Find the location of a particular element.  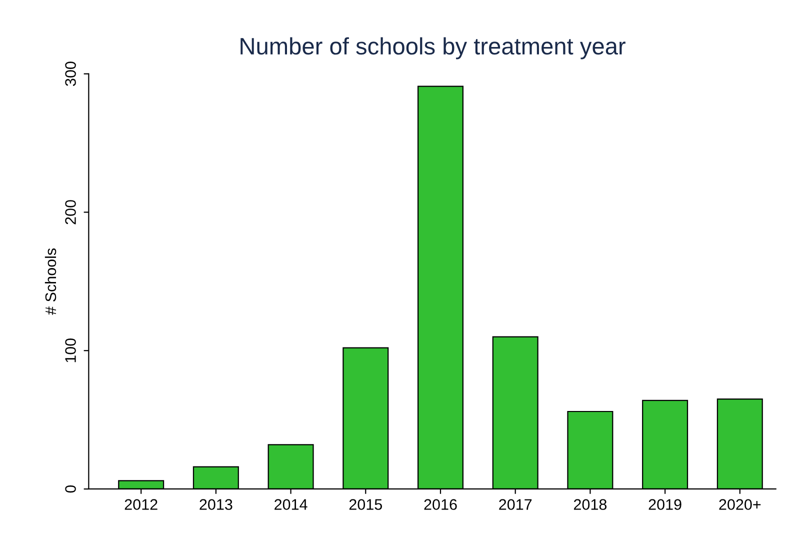

x-tick-label: 2014 is located at coordinates (291, 504).